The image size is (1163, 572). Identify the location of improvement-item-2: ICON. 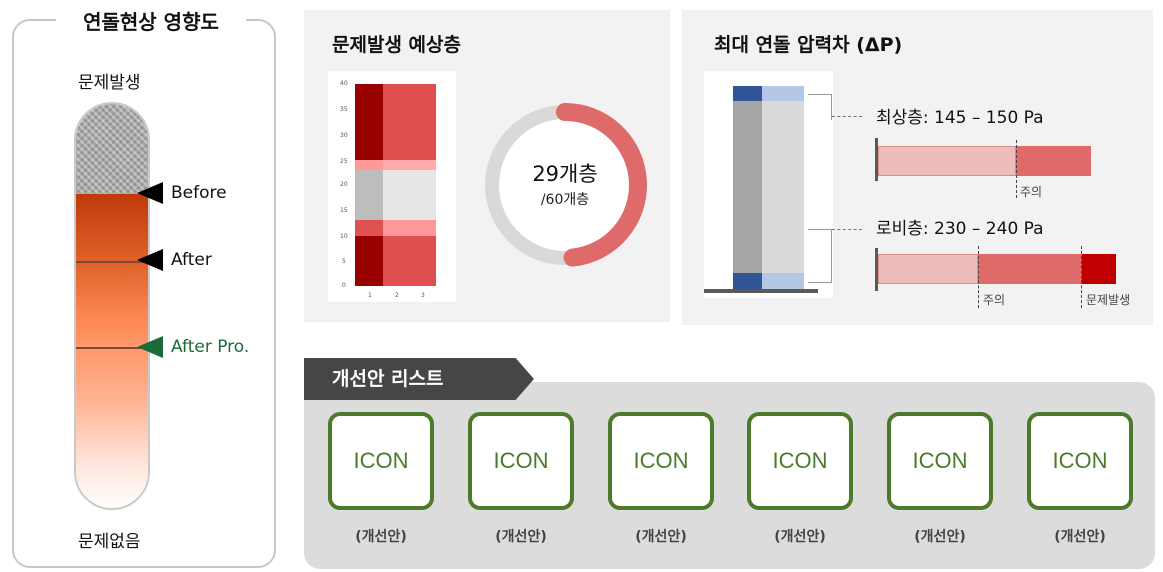
(521, 461).